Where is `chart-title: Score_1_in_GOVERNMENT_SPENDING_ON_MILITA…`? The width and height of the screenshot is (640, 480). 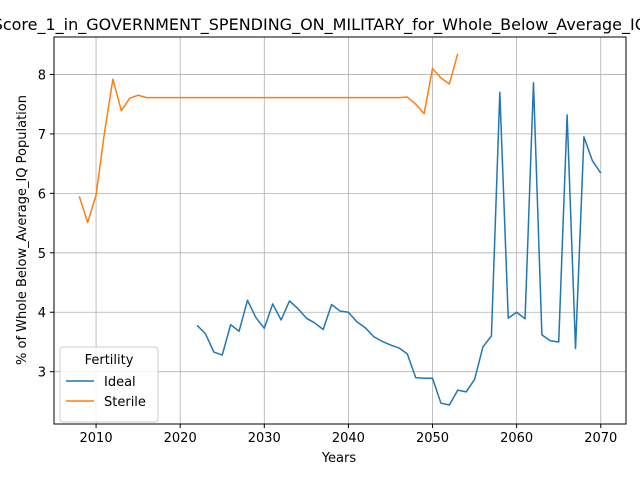 chart-title: Score_1_in_GOVERNMENT_SPENDING_ON_MILITA… is located at coordinates (320, 25).